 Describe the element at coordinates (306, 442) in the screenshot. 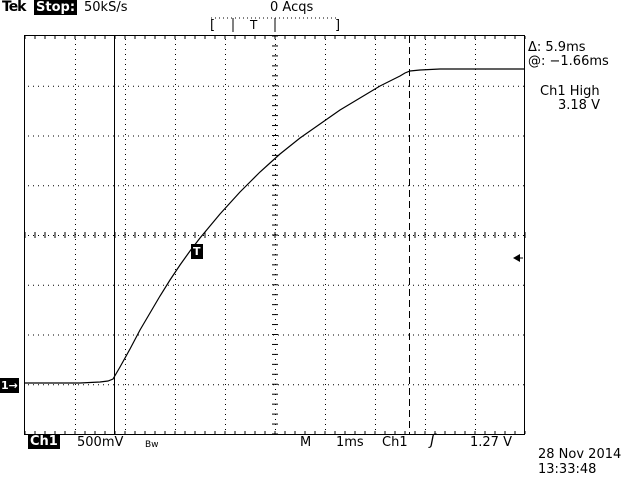

I see `timebase-label: M` at that location.